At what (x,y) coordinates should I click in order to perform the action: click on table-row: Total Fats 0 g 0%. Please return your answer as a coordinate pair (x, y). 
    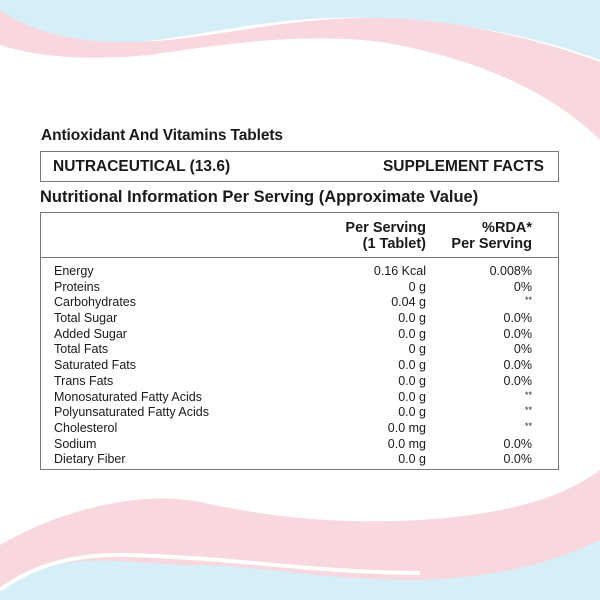
    Looking at the image, I should click on (299, 350).